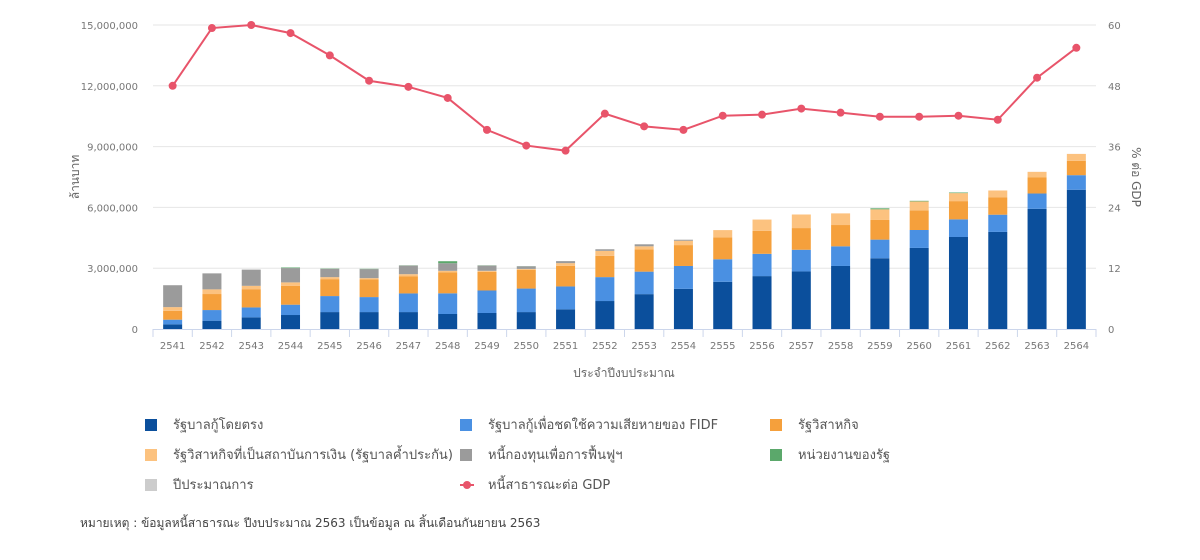 The height and width of the screenshot is (560, 1200). What do you see at coordinates (75, 177) in the screenshot?
I see `y-axis-title: ล้านบาท` at bounding box center [75, 177].